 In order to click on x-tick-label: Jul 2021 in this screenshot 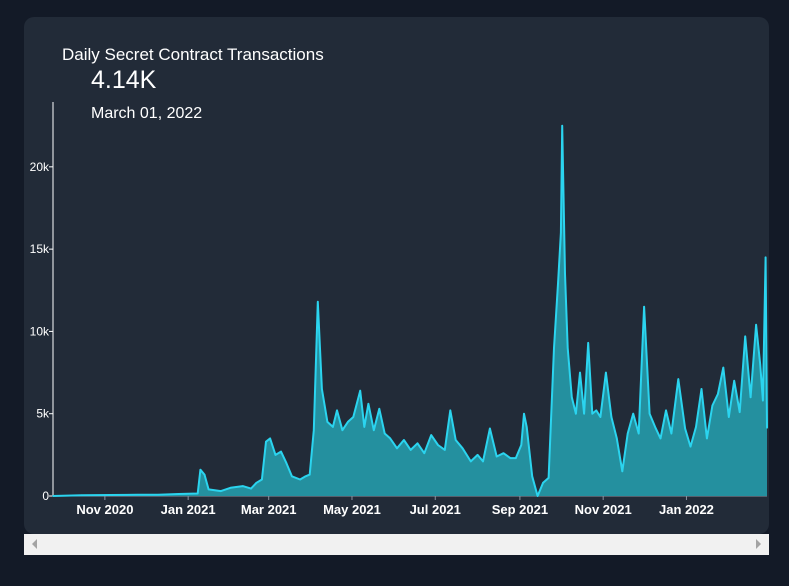, I will do `click(435, 509)`.